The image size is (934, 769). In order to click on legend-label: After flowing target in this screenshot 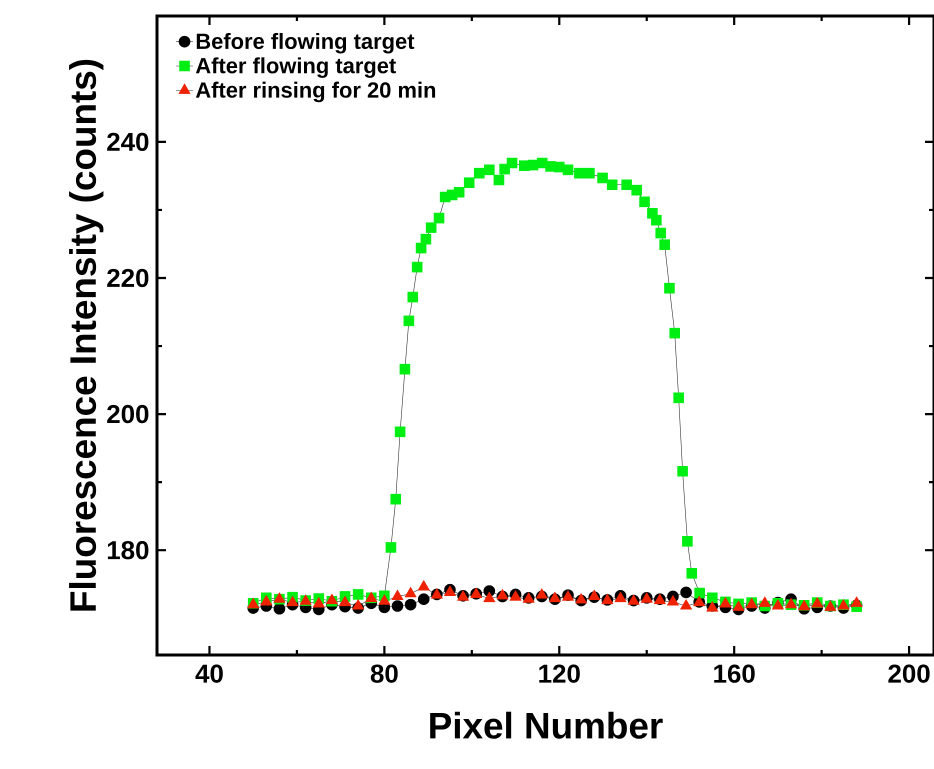, I will do `click(296, 67)`.